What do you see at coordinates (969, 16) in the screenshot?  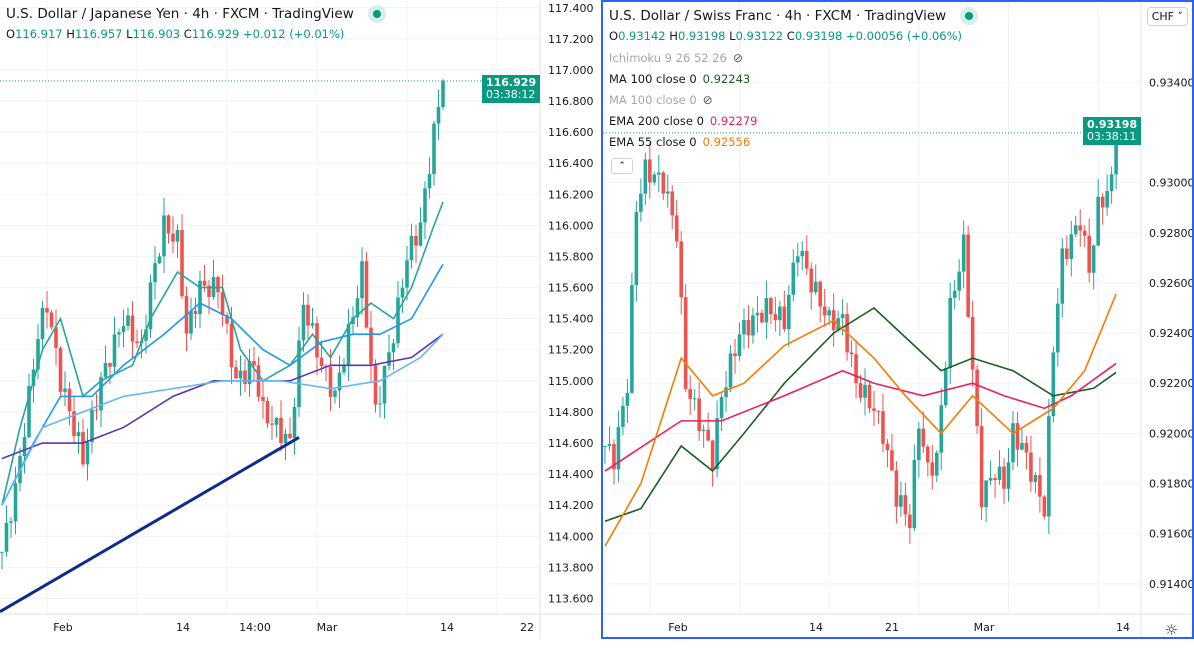 I see `market-open-status-icon` at bounding box center [969, 16].